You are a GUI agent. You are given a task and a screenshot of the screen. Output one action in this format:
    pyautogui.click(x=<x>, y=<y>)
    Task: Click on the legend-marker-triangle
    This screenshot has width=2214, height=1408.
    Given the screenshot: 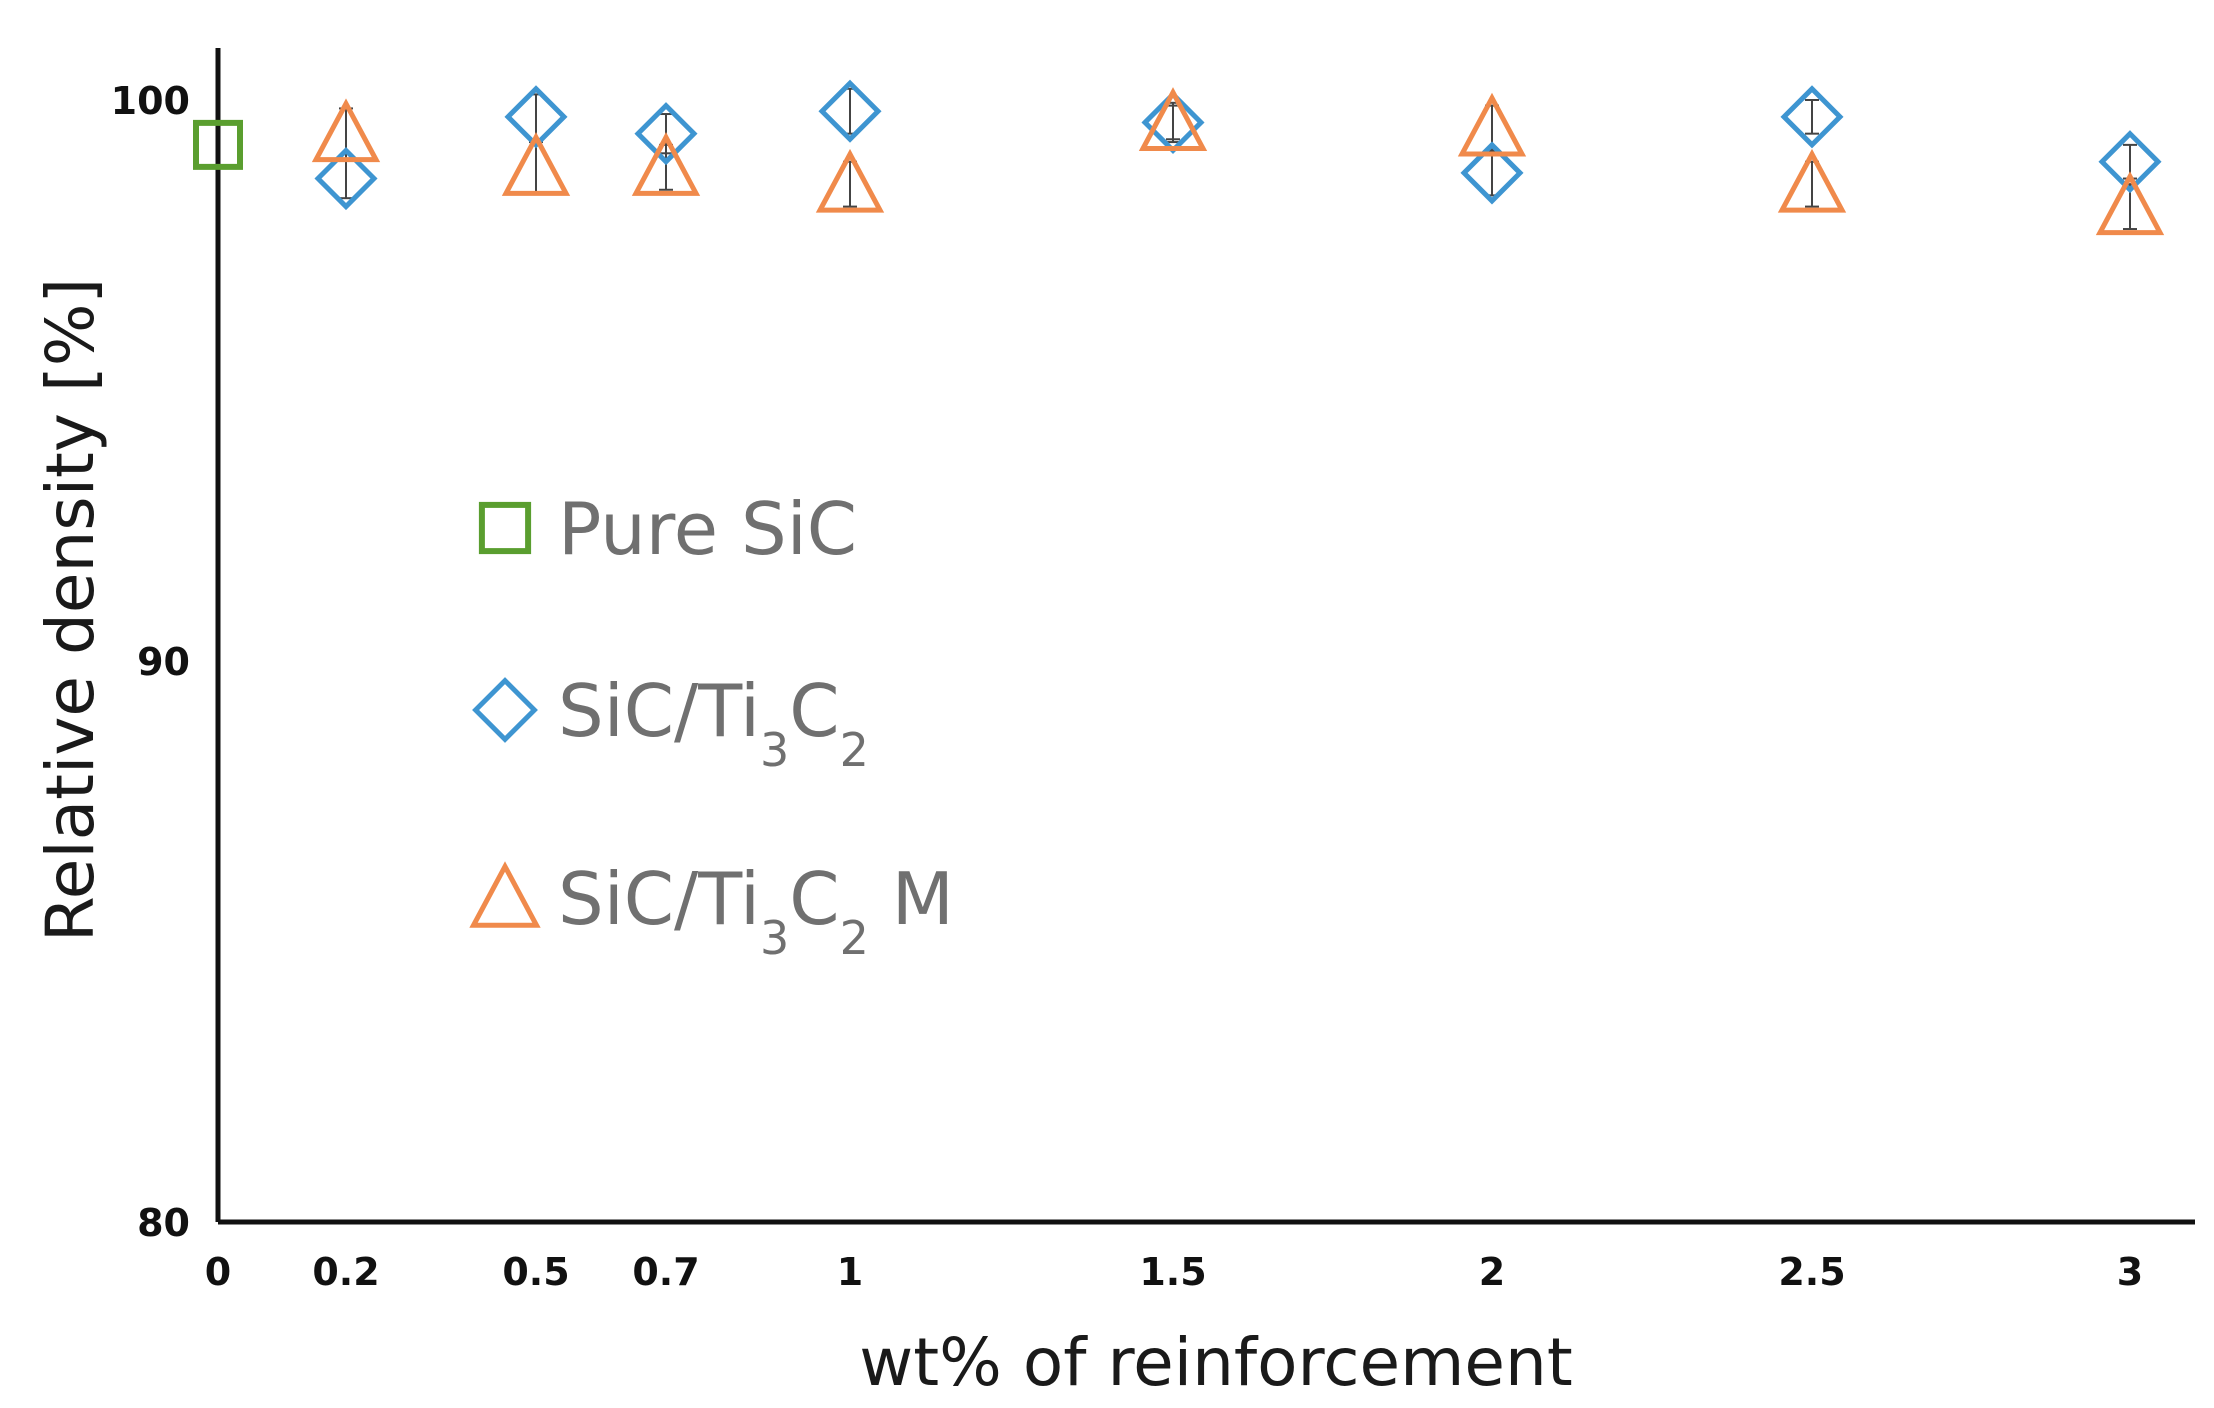 What is the action you would take?
    pyautogui.click(x=505, y=894)
    